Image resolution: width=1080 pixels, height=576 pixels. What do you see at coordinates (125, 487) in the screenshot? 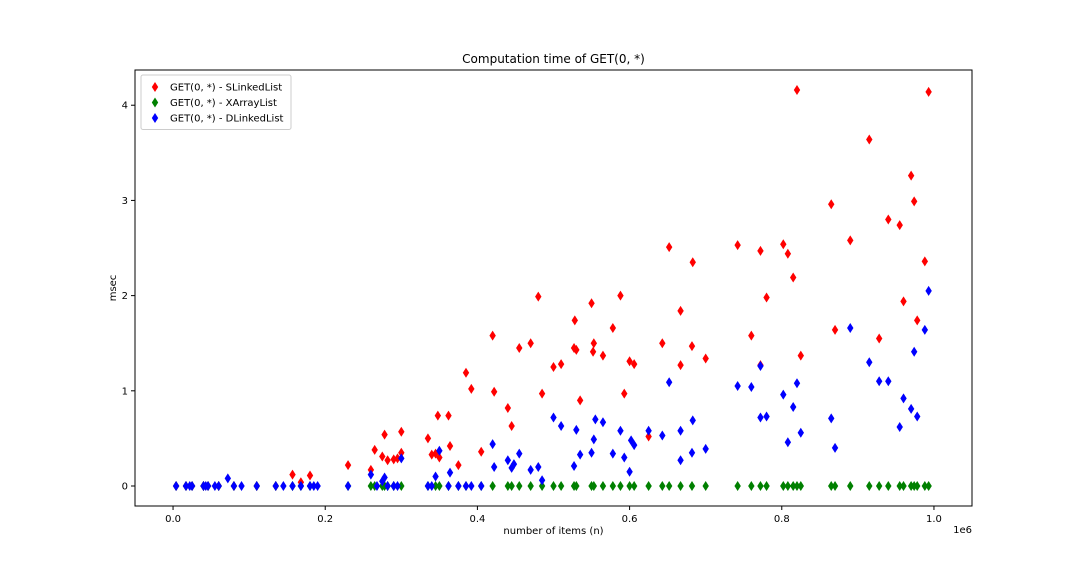
I see `y-tick-label: 0` at bounding box center [125, 487].